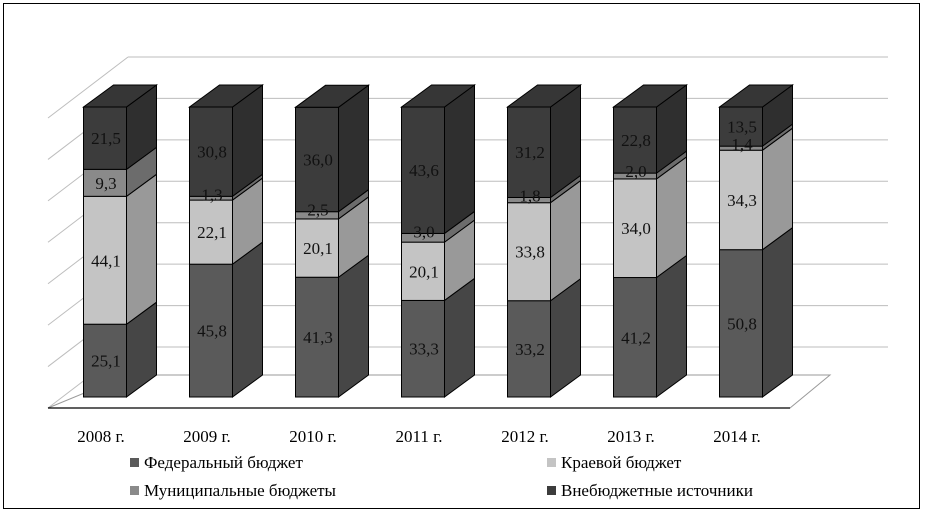  I want to click on data-label: 1,3, so click(211, 194).